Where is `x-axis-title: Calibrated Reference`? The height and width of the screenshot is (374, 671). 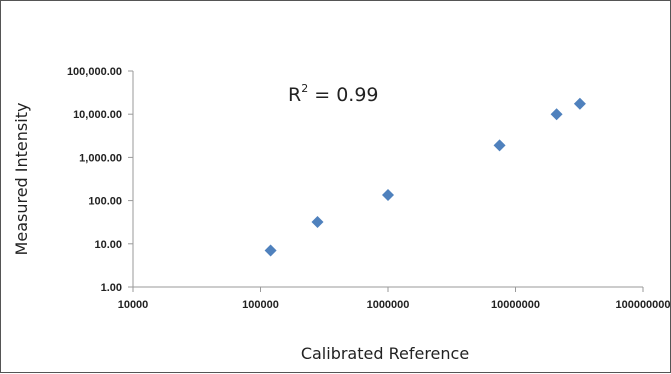 x-axis-title: Calibrated Reference is located at coordinates (385, 353).